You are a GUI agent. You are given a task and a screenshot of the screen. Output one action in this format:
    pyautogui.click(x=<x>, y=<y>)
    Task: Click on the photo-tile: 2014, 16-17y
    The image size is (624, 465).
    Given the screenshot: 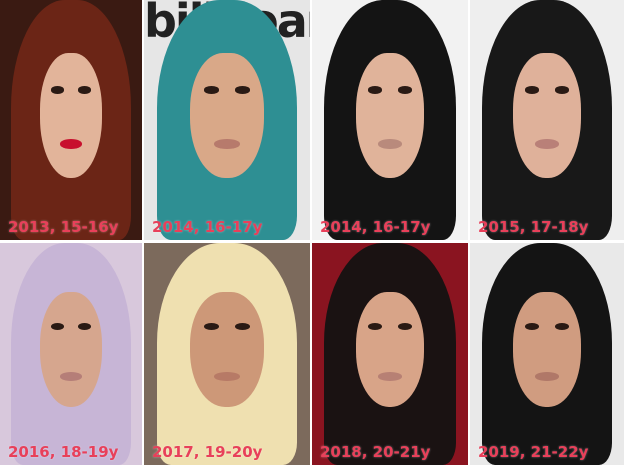 What is the action you would take?
    pyautogui.click(x=390, y=120)
    